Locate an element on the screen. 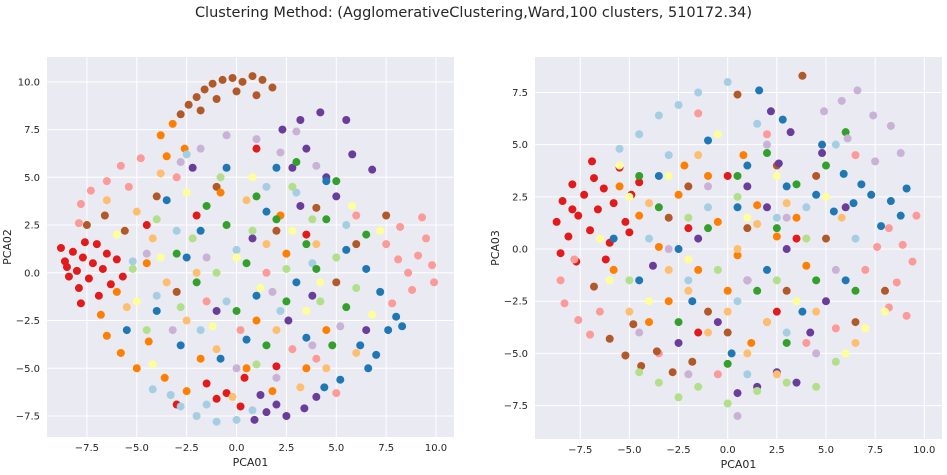  x-axis-label: PCA01 is located at coordinates (739, 464).